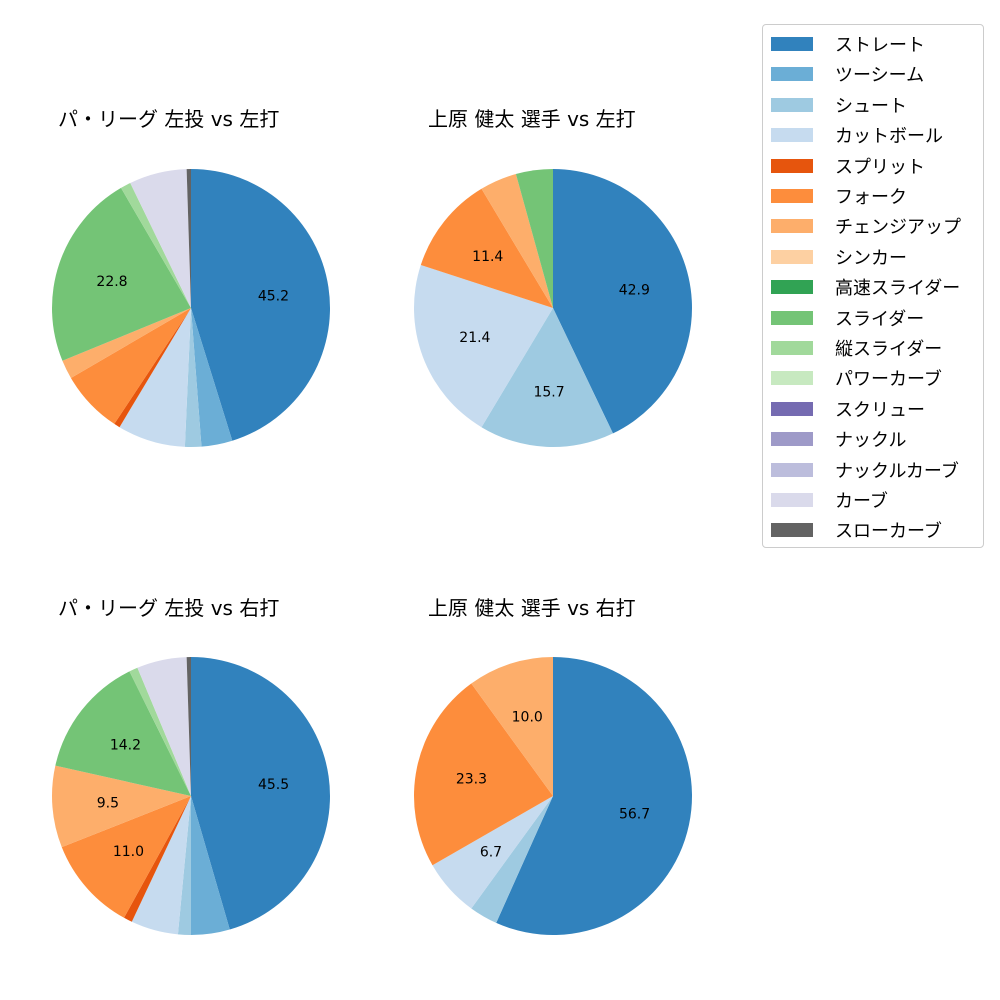 This screenshot has width=1000, height=1000. What do you see at coordinates (889, 137) in the screenshot?
I see `legend-label: カットボール` at bounding box center [889, 137].